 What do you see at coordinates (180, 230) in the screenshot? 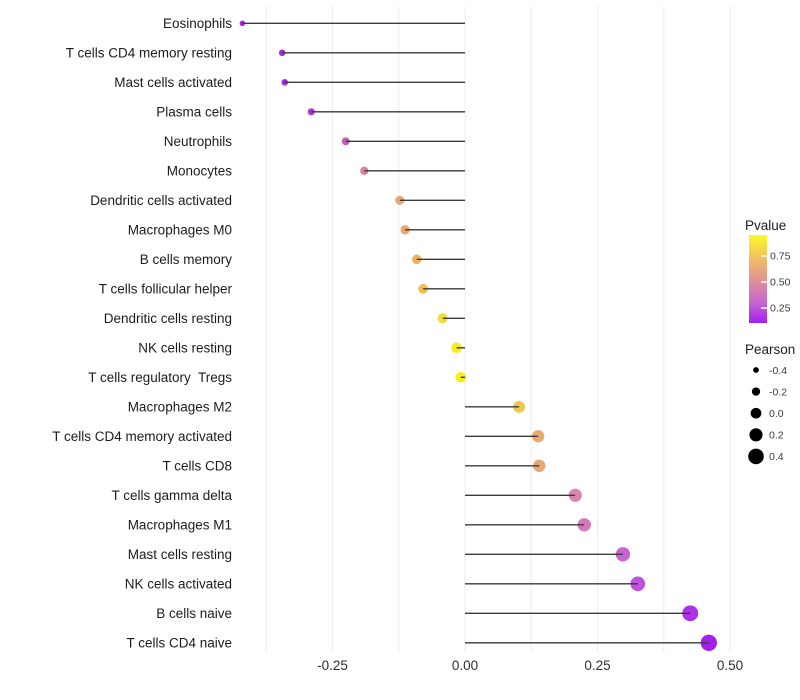
I see `y-axis-label: Macrophages M0` at bounding box center [180, 230].